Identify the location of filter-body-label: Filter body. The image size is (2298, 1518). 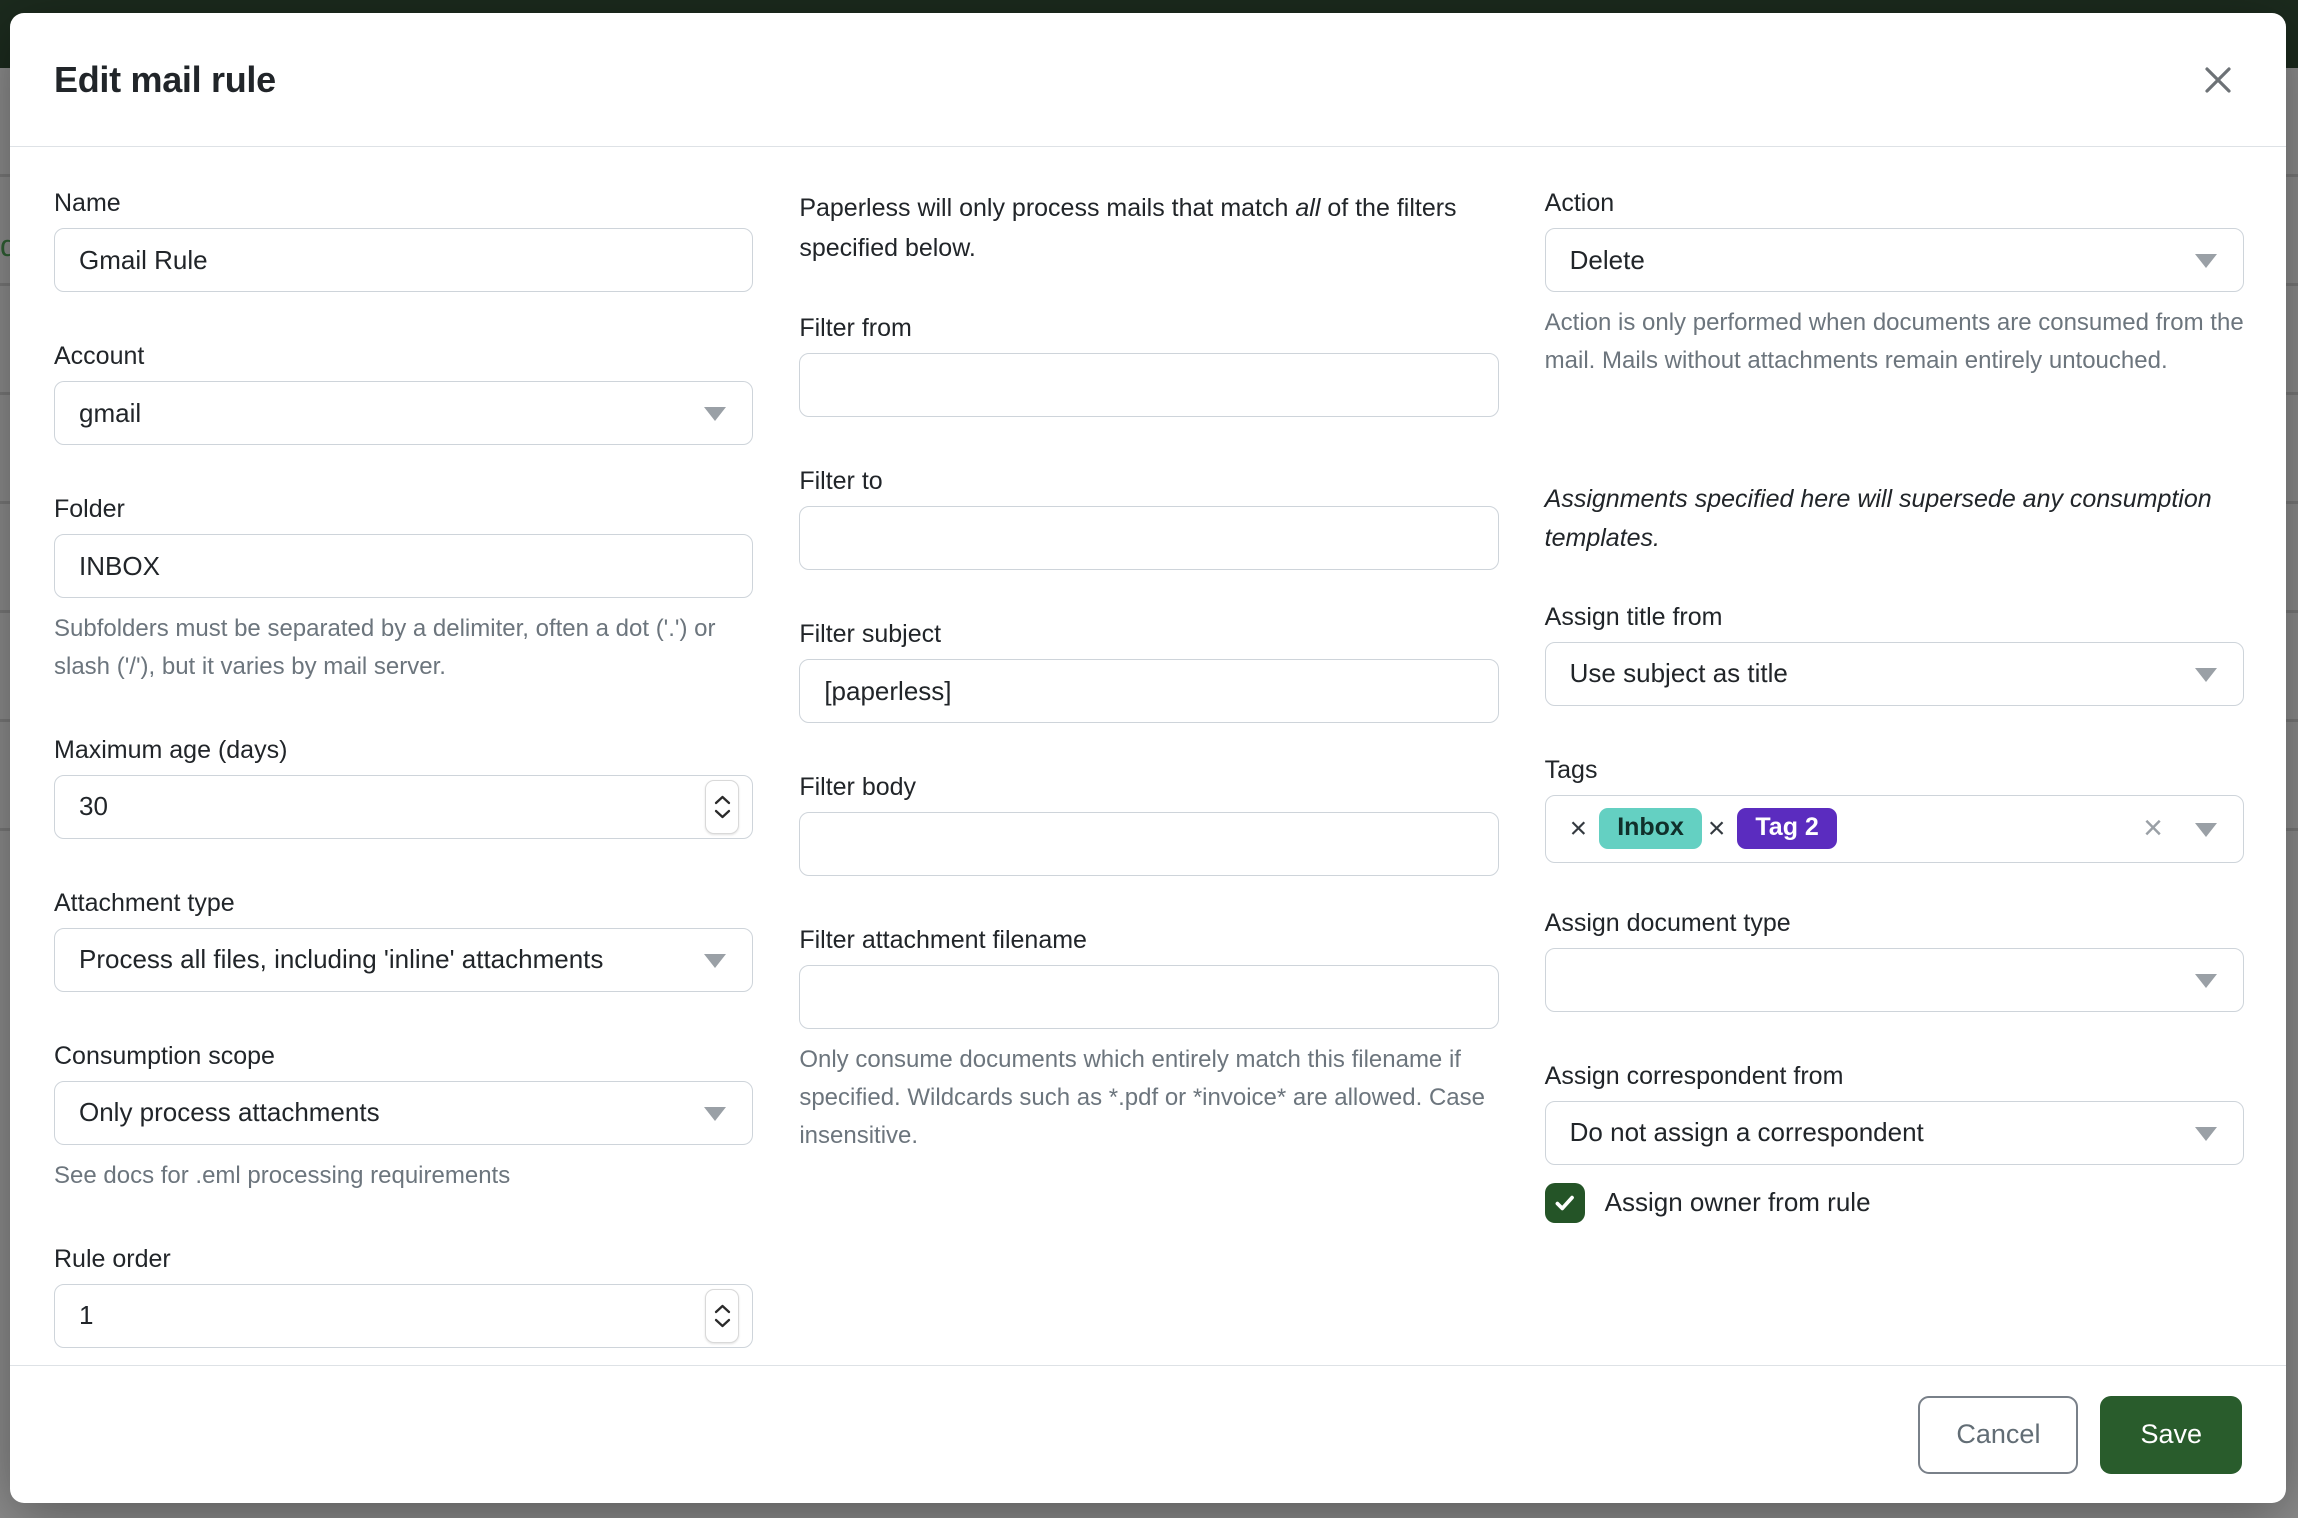
(858, 787).